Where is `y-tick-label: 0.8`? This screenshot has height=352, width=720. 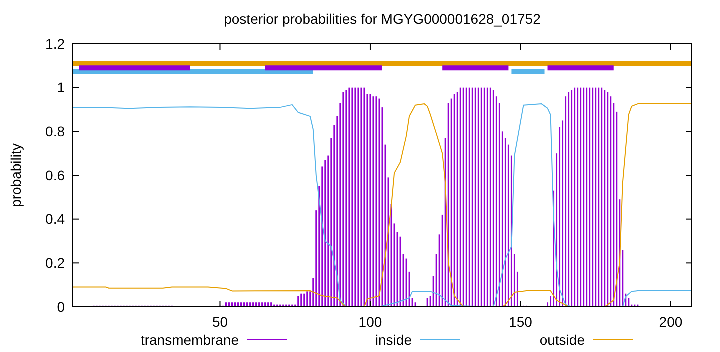 y-tick-label: 0.8 is located at coordinates (56, 132).